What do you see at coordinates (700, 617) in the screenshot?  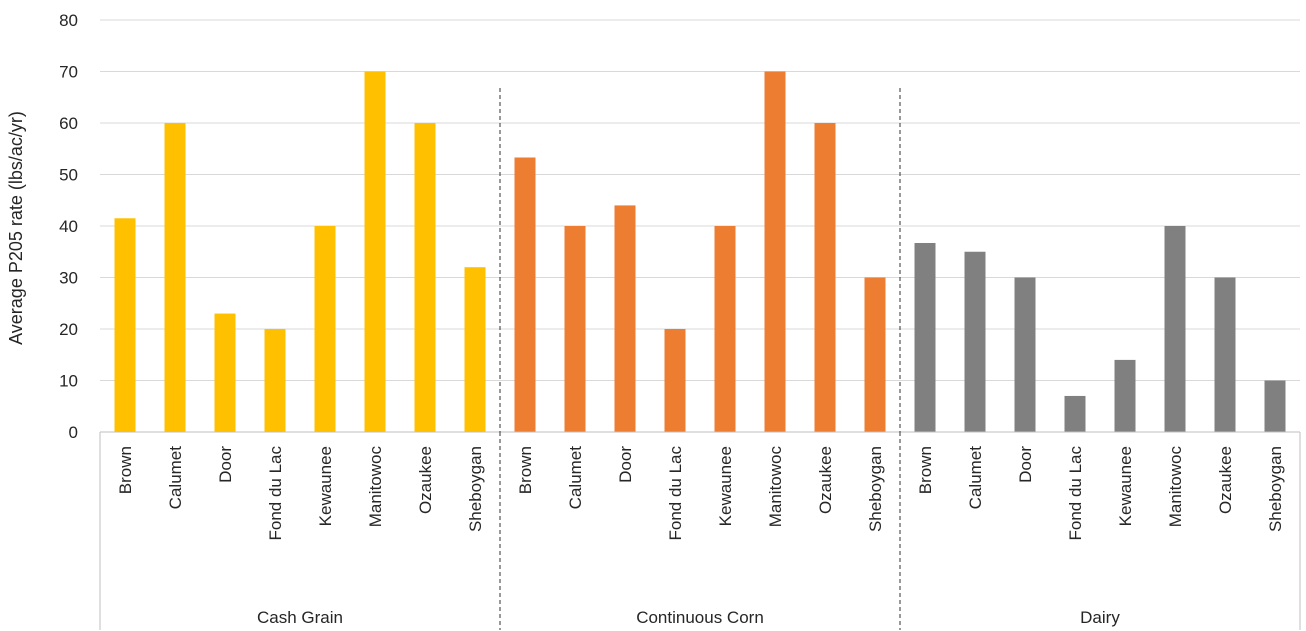 I see `group-label: Continuous Corn` at bounding box center [700, 617].